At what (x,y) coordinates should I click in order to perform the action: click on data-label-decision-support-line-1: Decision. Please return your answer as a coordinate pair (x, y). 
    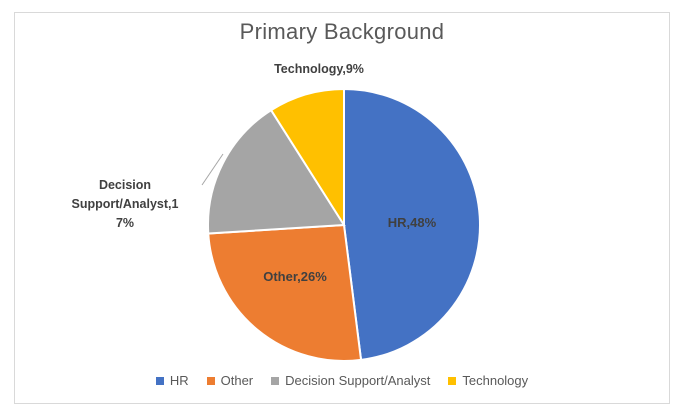
    Looking at the image, I should click on (125, 185).